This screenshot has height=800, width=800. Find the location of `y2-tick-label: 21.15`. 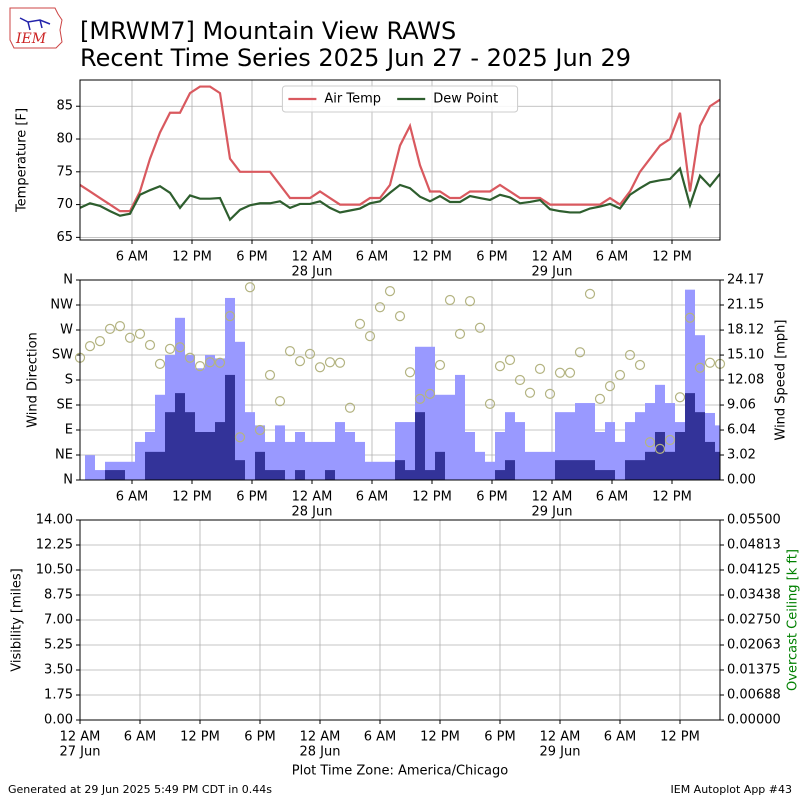

y2-tick-label: 21.15 is located at coordinates (745, 304).